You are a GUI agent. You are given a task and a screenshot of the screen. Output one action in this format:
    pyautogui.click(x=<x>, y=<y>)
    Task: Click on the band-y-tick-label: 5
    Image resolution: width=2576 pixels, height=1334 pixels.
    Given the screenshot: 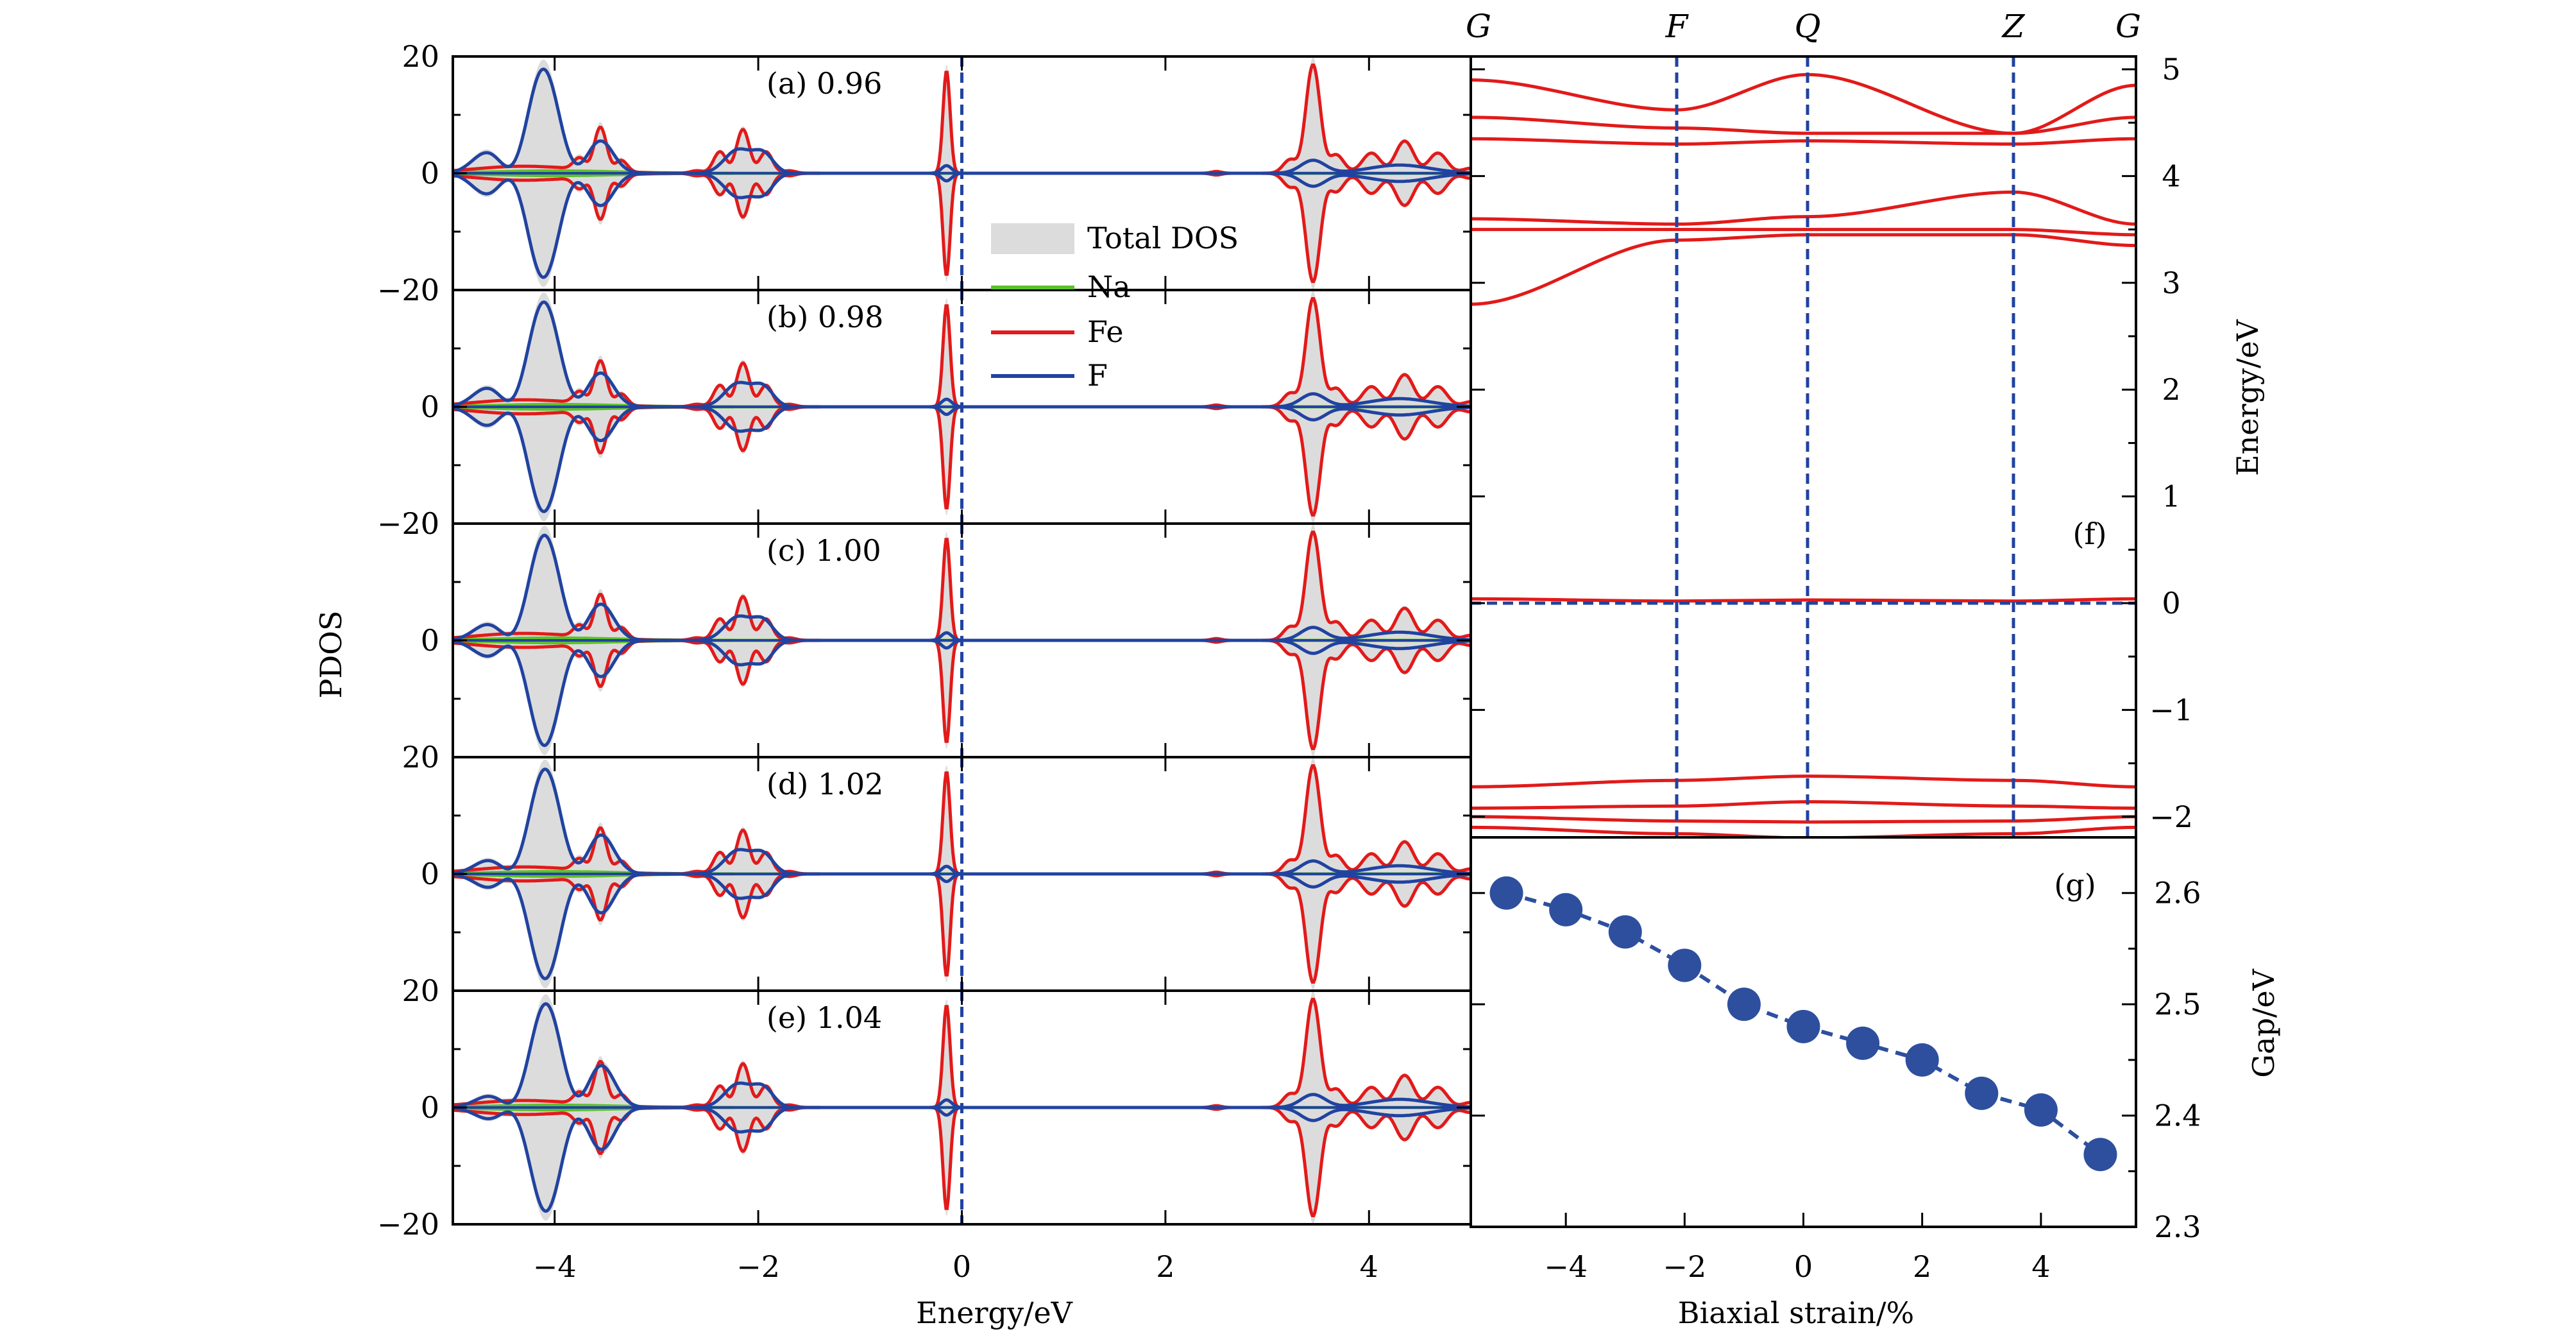 What is the action you would take?
    pyautogui.click(x=2171, y=69)
    